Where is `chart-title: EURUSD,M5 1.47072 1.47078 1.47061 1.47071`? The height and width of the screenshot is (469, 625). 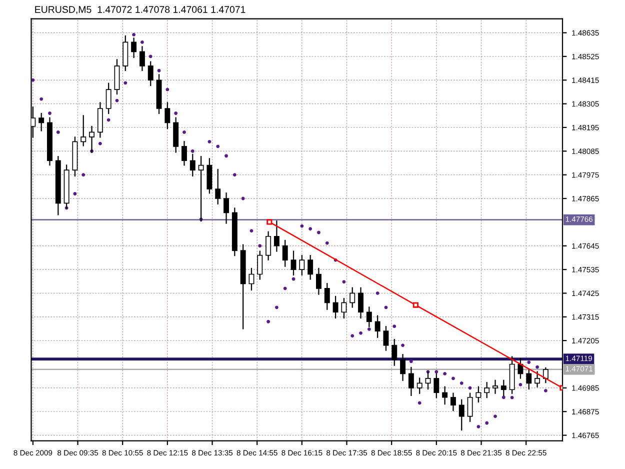 chart-title: EURUSD,M5 1.47072 1.47078 1.47061 1.47071 is located at coordinates (140, 10).